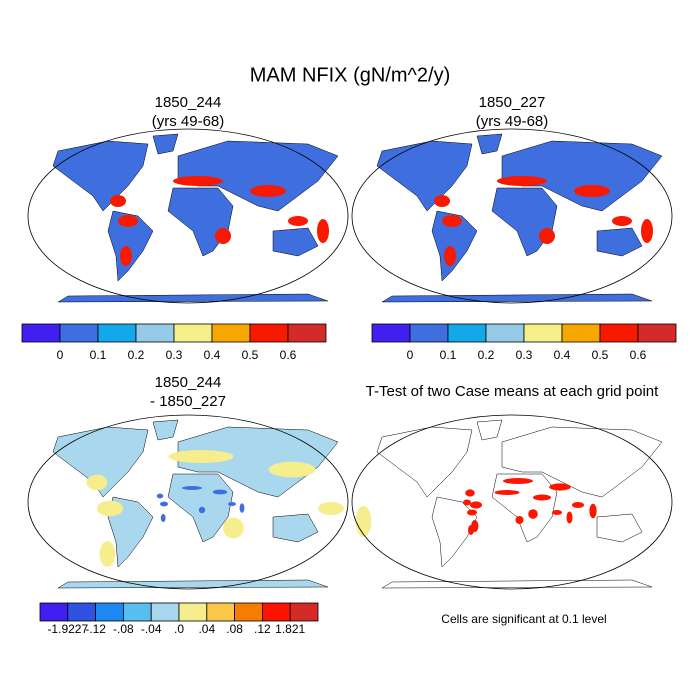 The image size is (700, 700). Describe the element at coordinates (179, 629) in the screenshot. I see `colorbar-label: .0` at that location.